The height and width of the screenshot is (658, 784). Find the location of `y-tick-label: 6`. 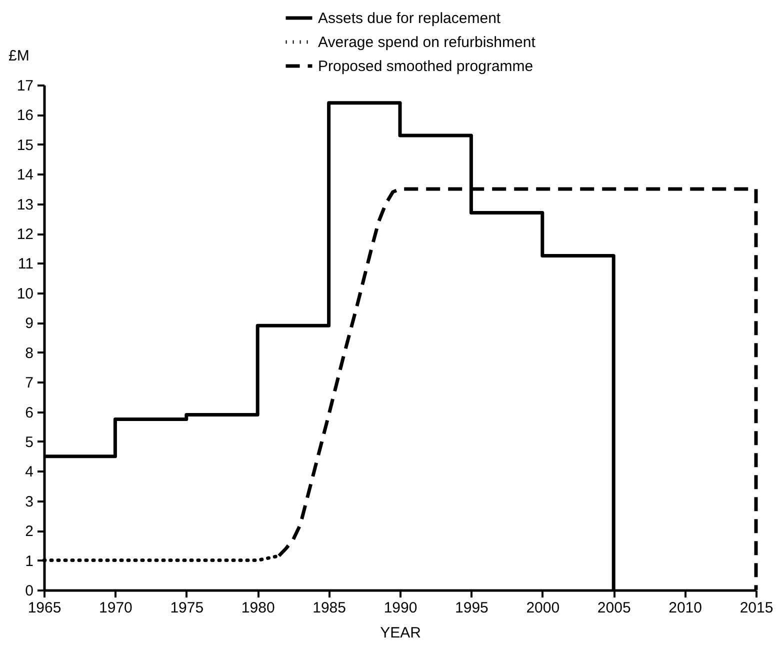

y-tick-label: 6 is located at coordinates (29, 413).